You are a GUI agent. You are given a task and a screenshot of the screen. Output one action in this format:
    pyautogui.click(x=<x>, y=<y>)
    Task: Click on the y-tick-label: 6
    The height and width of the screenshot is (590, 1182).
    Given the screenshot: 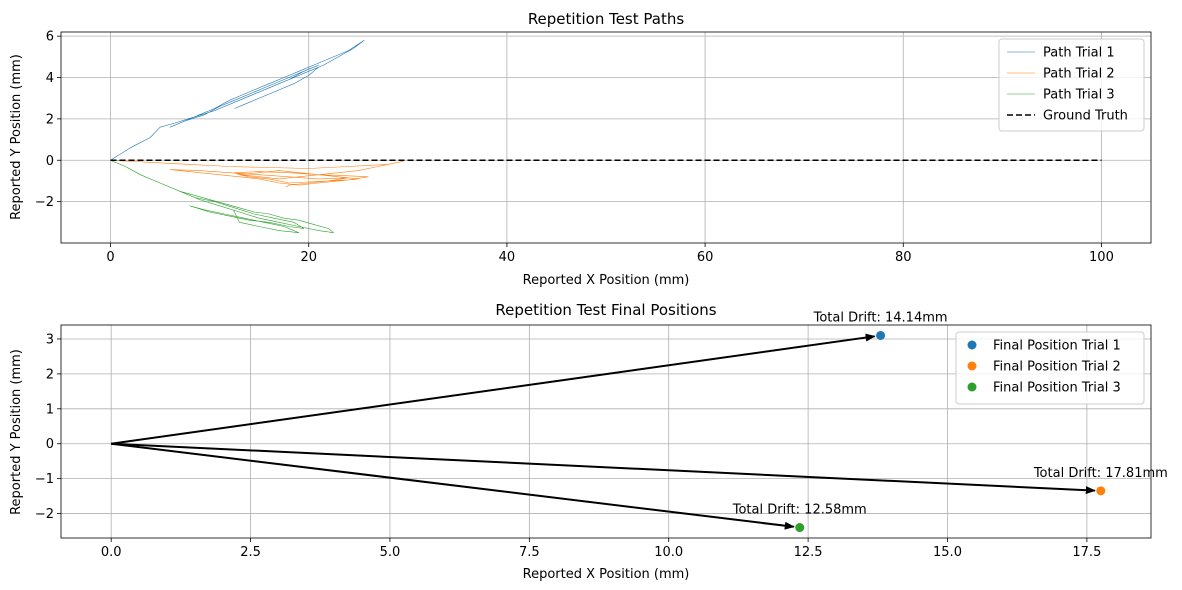 What is the action you would take?
    pyautogui.click(x=50, y=37)
    